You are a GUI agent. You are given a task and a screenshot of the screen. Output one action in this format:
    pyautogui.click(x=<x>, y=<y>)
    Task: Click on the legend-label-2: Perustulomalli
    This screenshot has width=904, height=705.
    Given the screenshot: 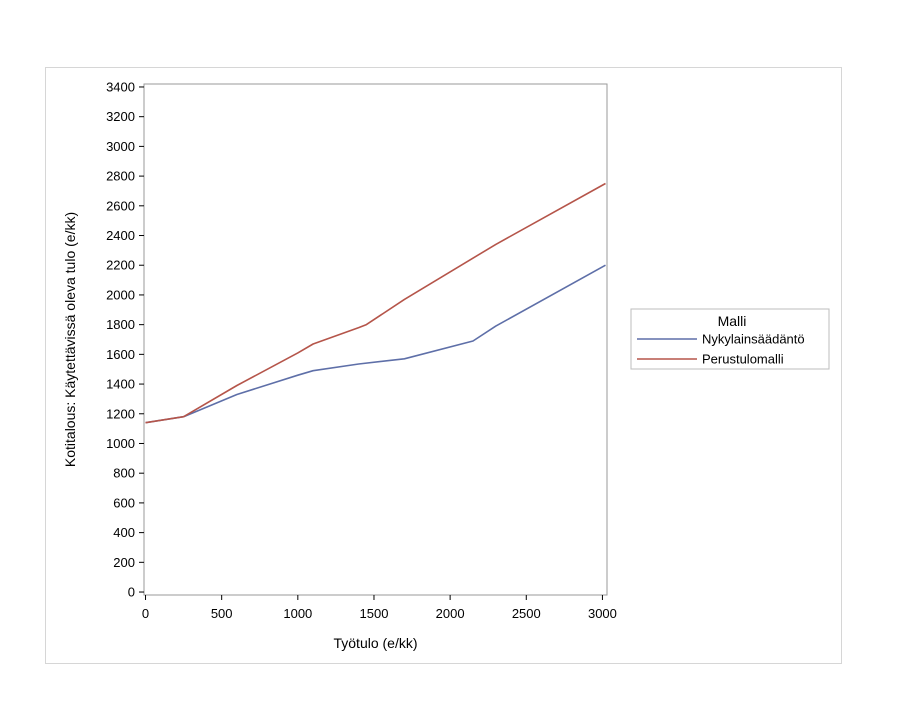 What is the action you would take?
    pyautogui.click(x=743, y=359)
    